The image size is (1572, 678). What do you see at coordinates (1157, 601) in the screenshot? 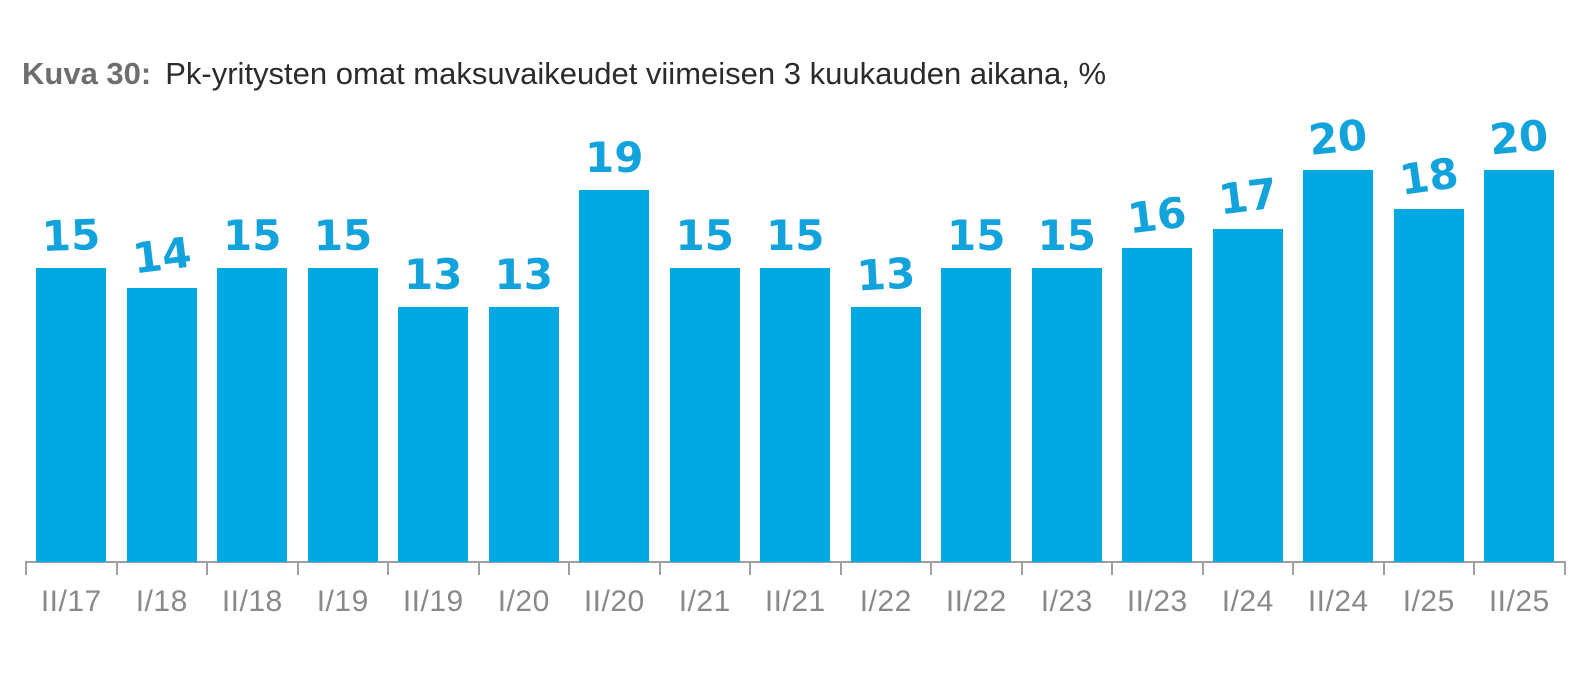
I see `x-tick-label: II/23` at bounding box center [1157, 601].